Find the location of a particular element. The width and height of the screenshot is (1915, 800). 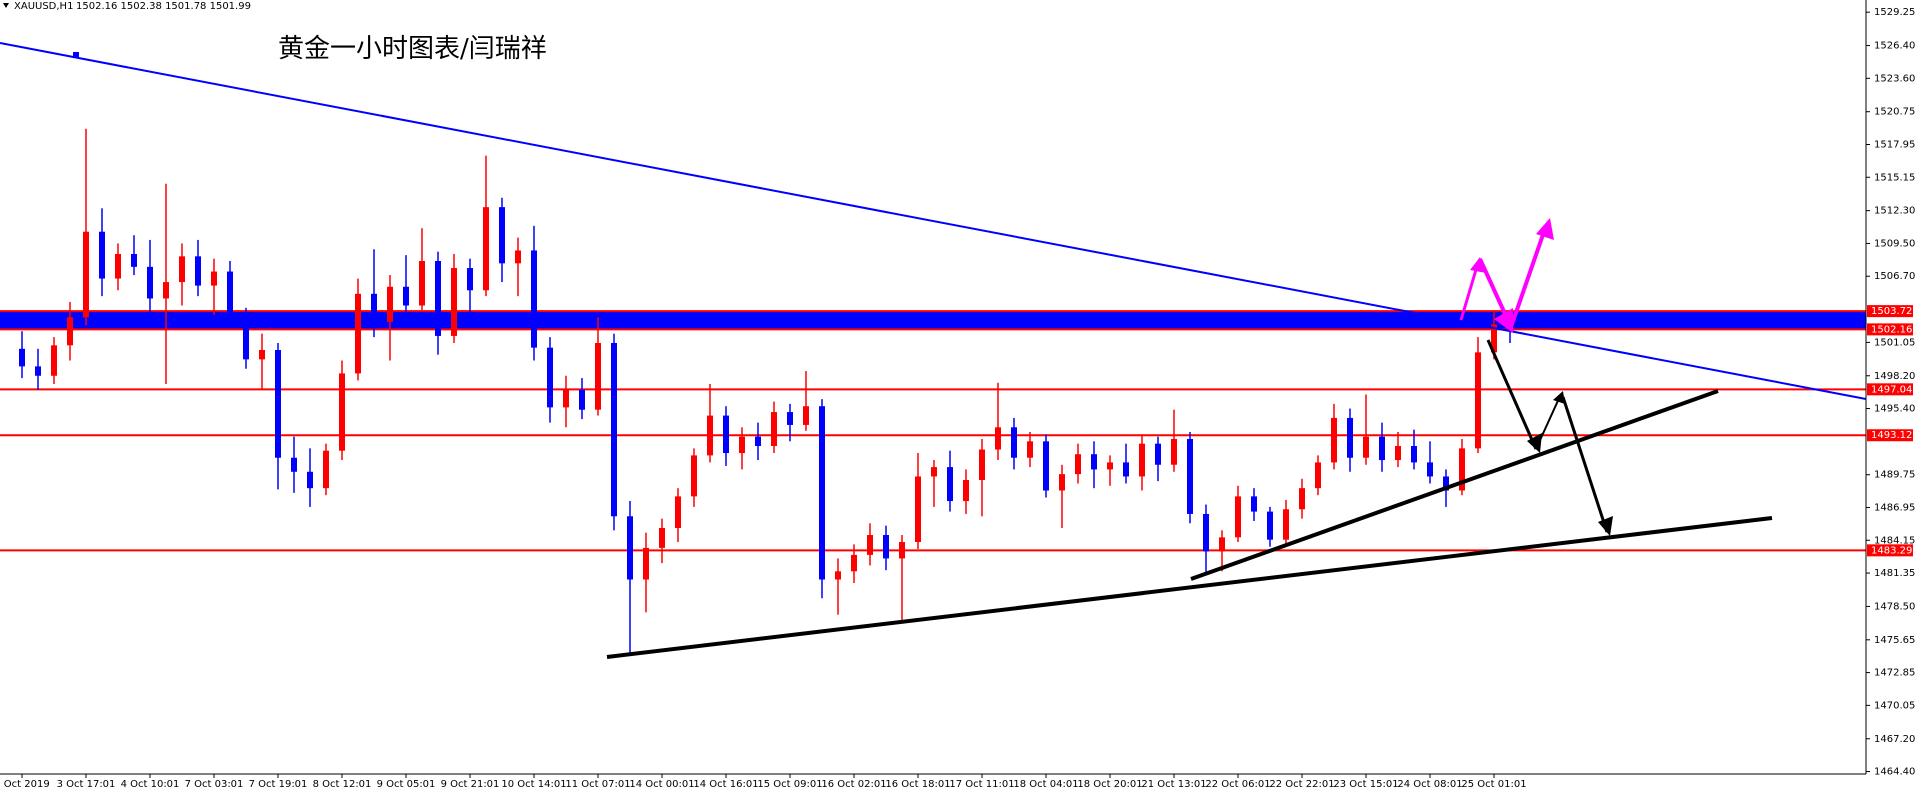

y-tick-label: 1526.40 is located at coordinates (1894, 46).